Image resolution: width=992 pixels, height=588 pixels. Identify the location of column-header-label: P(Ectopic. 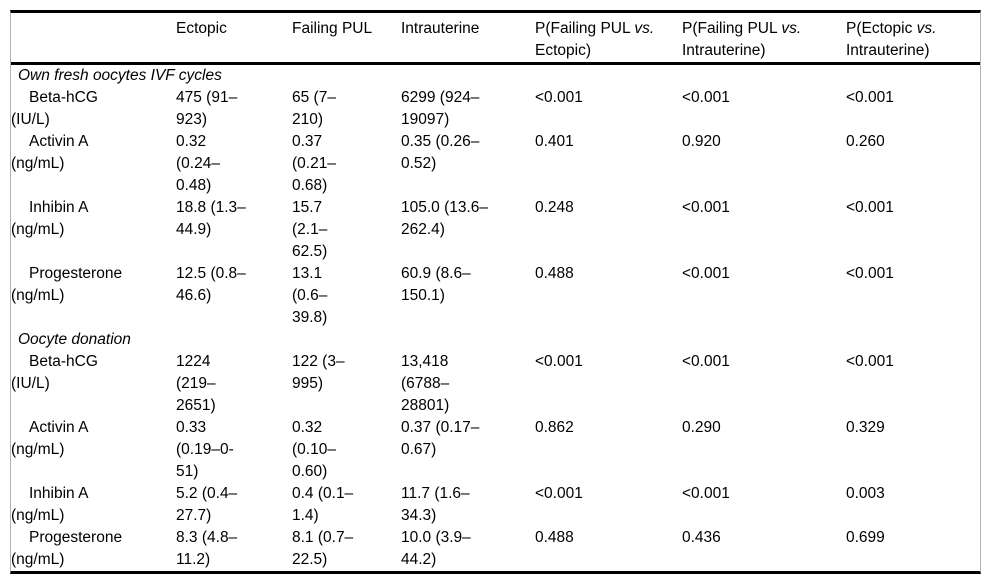
(881, 28).